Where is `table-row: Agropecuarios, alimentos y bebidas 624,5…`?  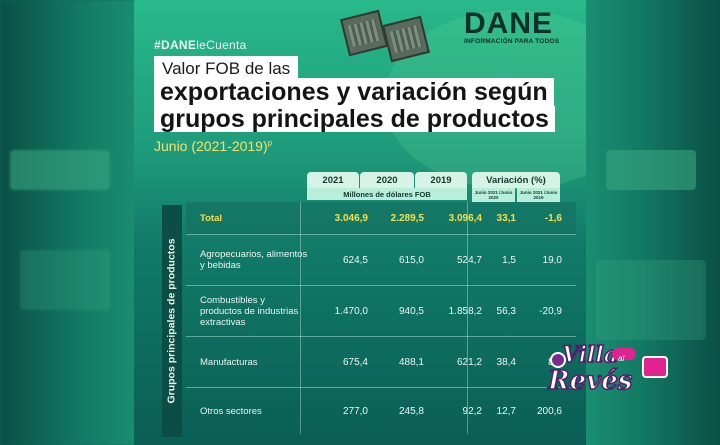 table-row: Agropecuarios, alimentos y bebidas 624,5… is located at coordinates (381, 260).